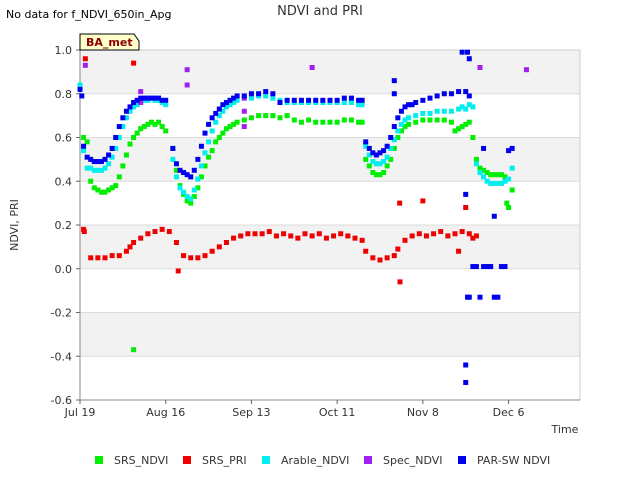 The image size is (640, 484). What do you see at coordinates (80, 412) in the screenshot?
I see `x-tick-label: Jul 19` at bounding box center [80, 412].